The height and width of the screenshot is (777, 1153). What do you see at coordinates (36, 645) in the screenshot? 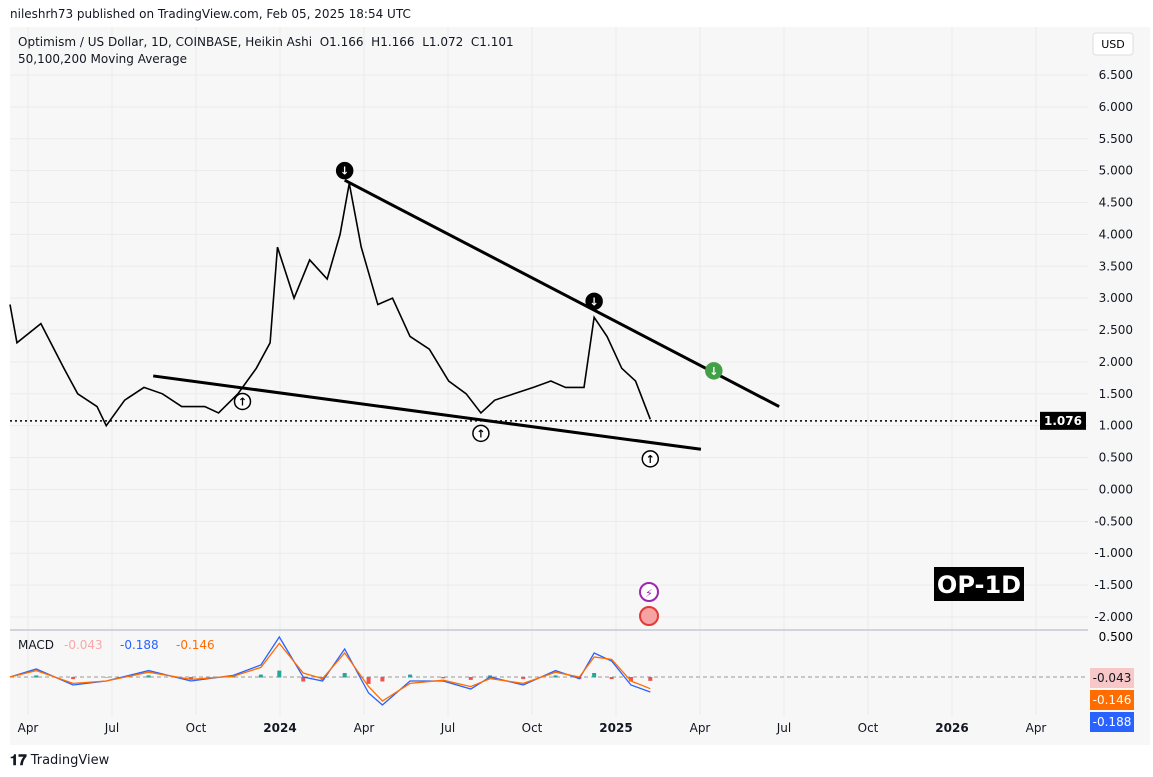
I see `macd-title: MACD` at bounding box center [36, 645].